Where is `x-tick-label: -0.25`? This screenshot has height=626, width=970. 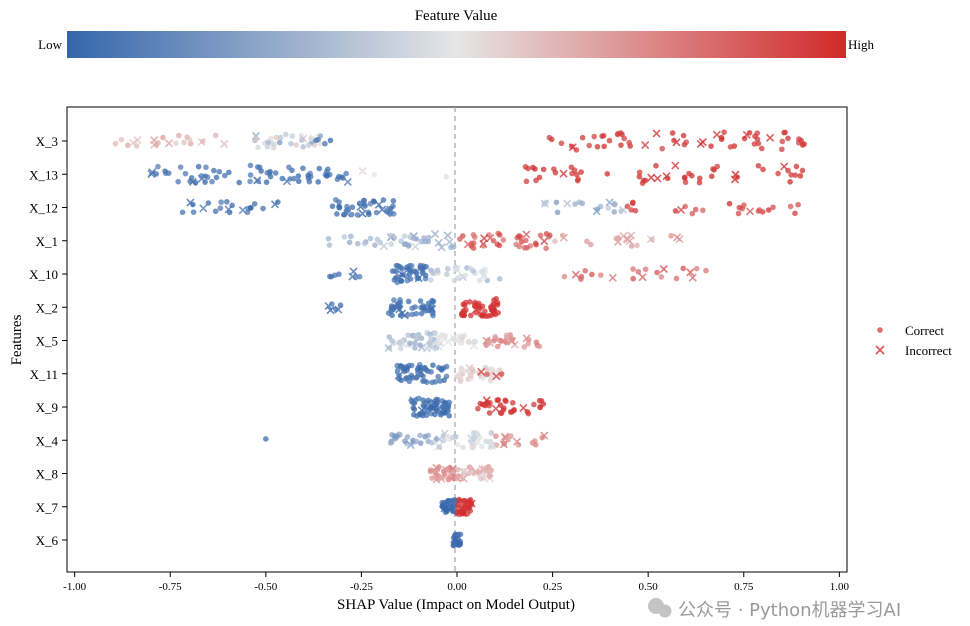
x-tick-label: -0.25 is located at coordinates (361, 587).